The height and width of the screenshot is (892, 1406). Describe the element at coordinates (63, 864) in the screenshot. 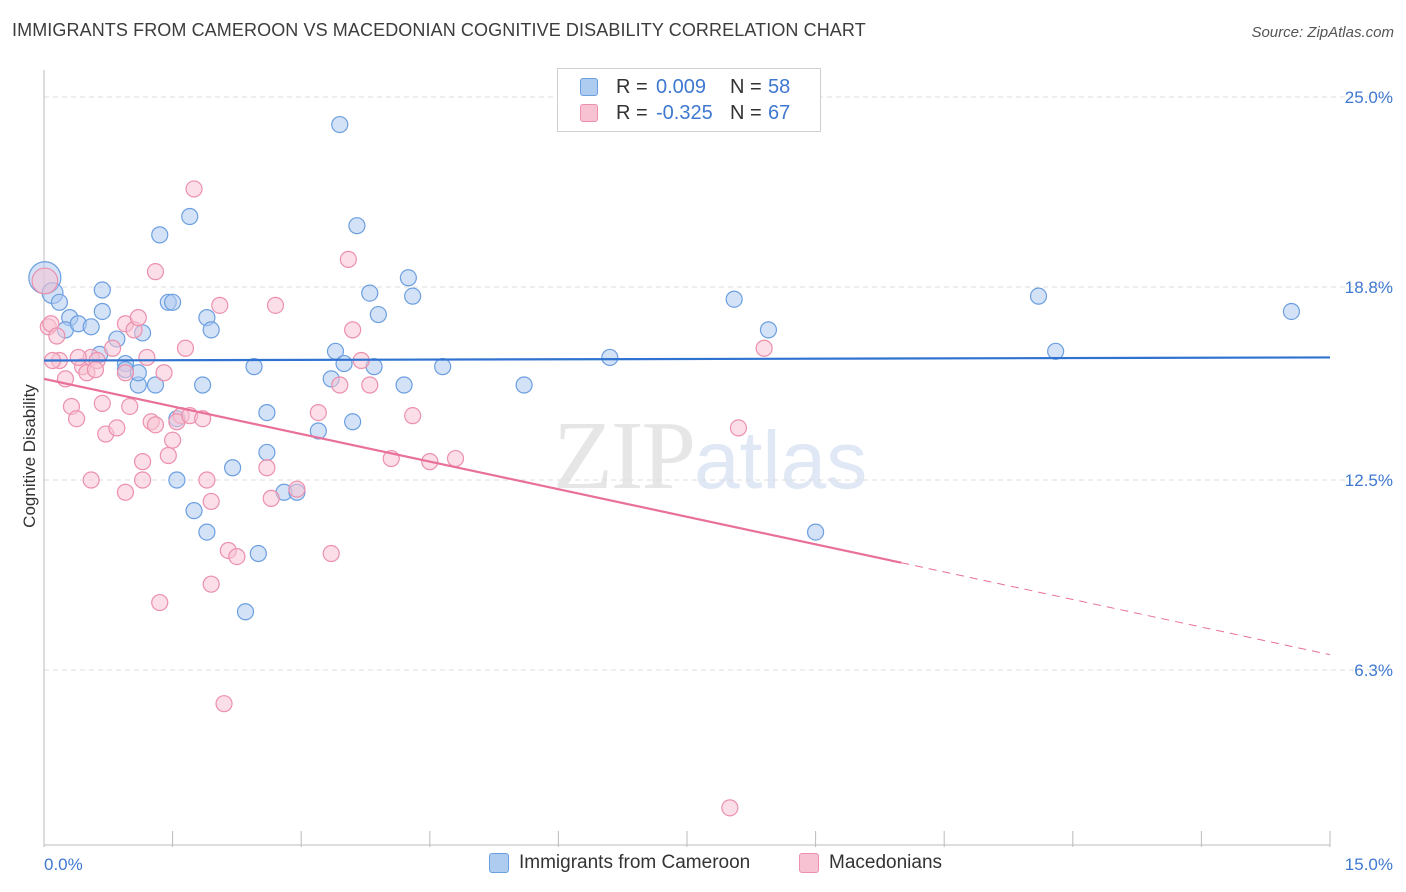

I see `x-tick-label: 0.0%` at that location.